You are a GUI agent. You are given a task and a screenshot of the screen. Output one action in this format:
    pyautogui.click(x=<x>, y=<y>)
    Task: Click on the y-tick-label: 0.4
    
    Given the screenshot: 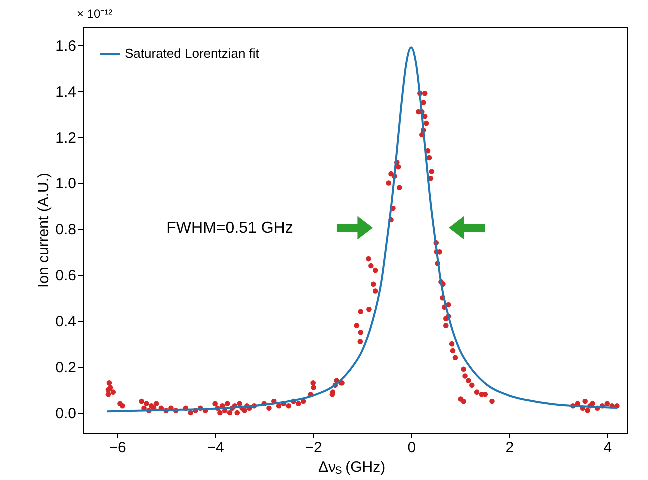 What is the action you would take?
    pyautogui.click(x=66, y=322)
    